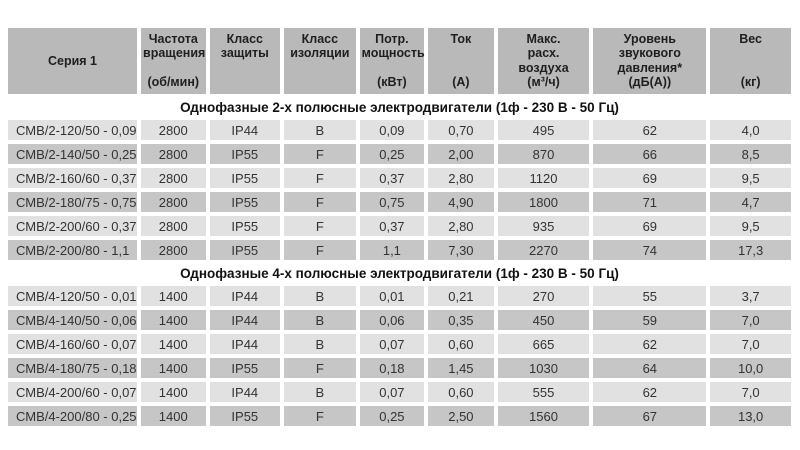 This screenshot has height=450, width=800. What do you see at coordinates (73, 226) in the screenshot?
I see `cell-series: СМВ/2-200/60 - 0,37` at bounding box center [73, 226].